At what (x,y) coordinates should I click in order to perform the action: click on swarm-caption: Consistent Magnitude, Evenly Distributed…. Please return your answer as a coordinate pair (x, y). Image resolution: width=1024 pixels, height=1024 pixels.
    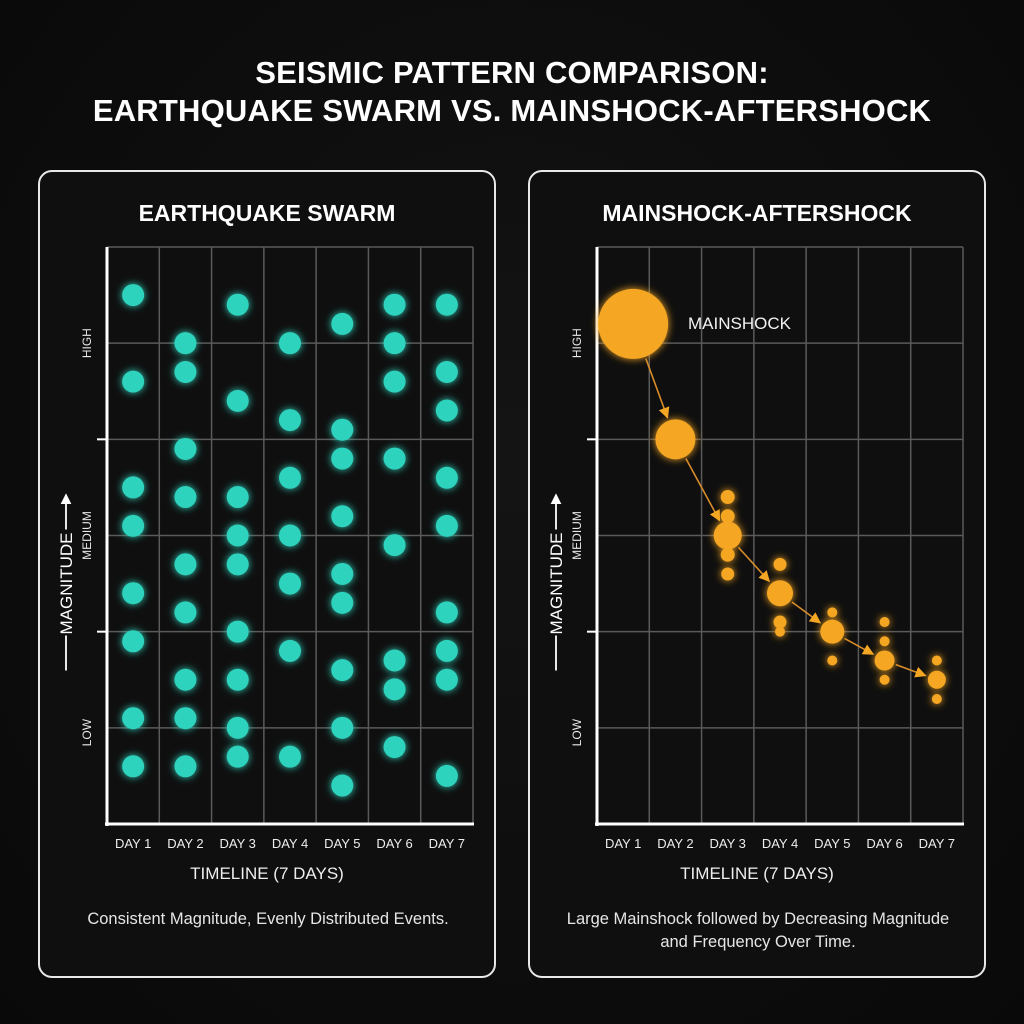
    Looking at the image, I should click on (268, 919).